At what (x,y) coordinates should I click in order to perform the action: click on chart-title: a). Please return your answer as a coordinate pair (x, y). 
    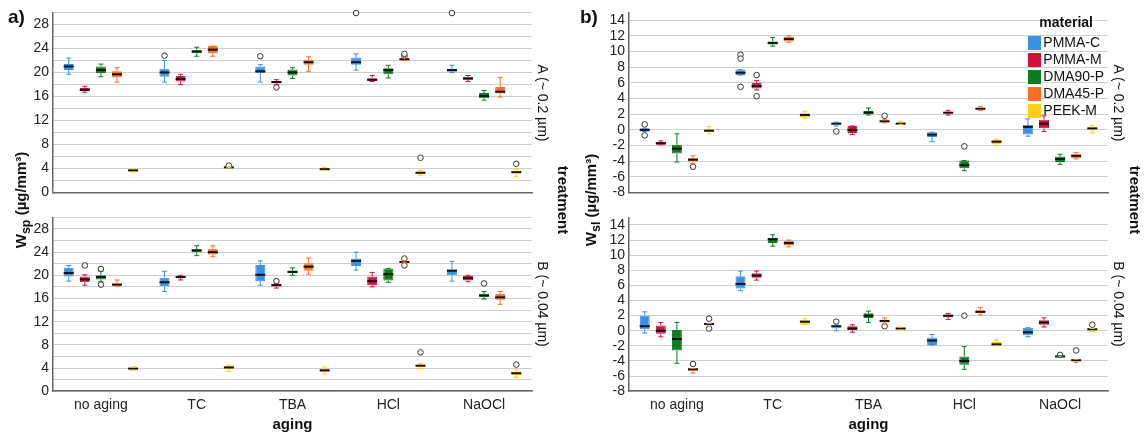
    Looking at the image, I should click on (16, 17).